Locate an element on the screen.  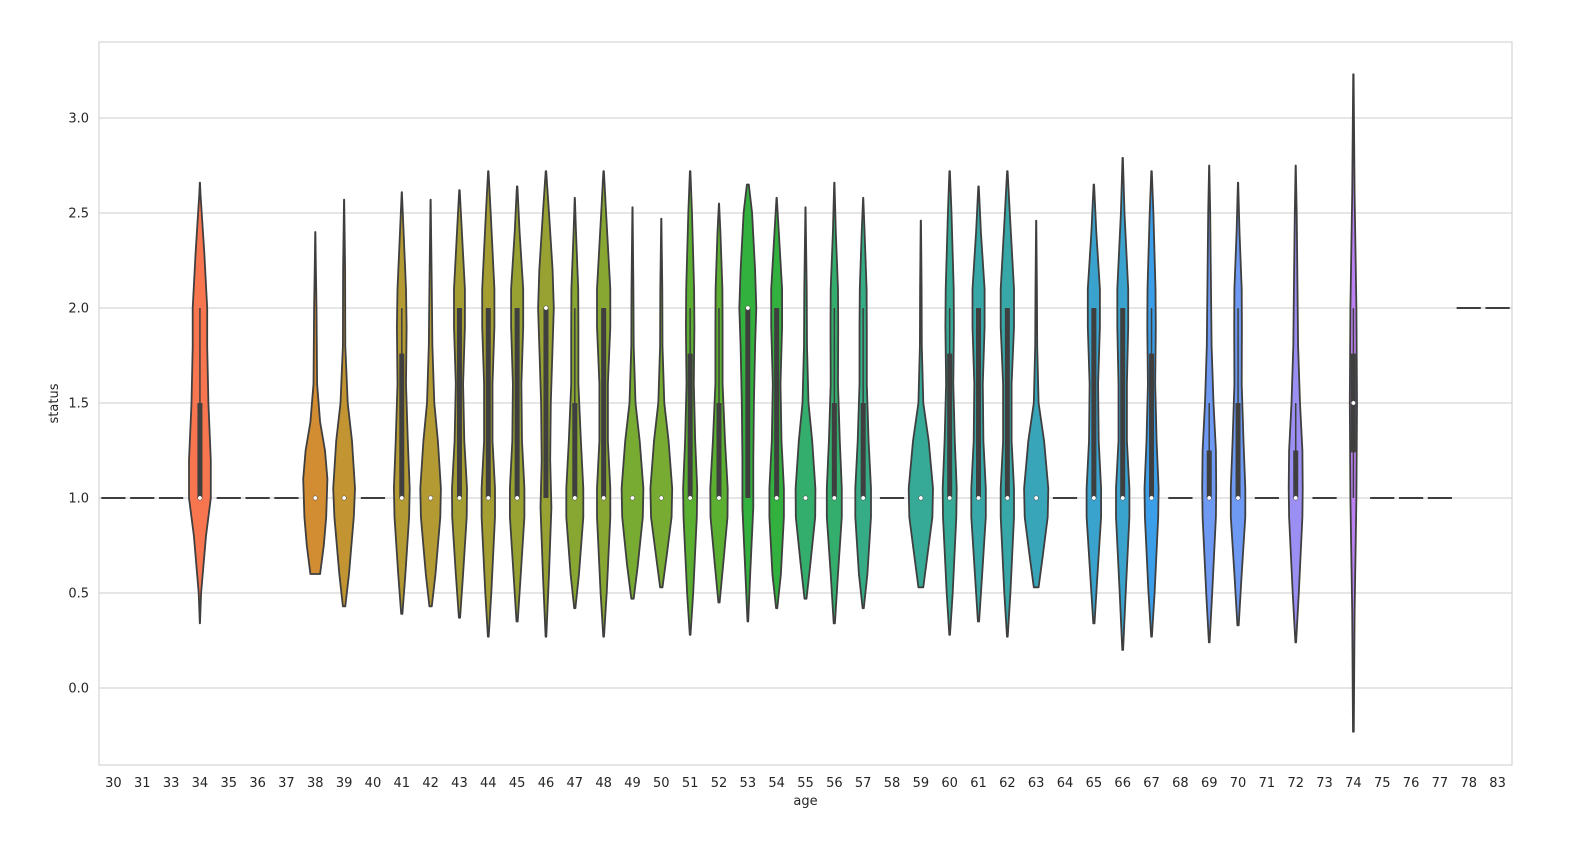
x-tick-label: 72 is located at coordinates (1295, 783).